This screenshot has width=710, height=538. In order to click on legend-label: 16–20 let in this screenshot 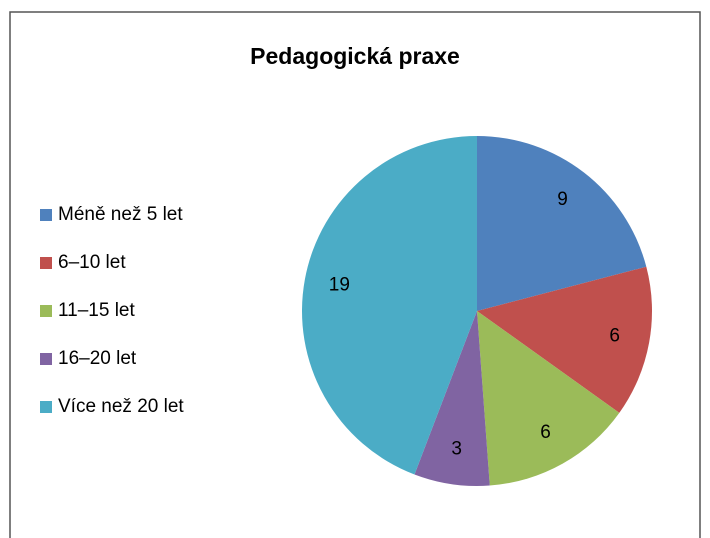, I will do `click(97, 358)`.